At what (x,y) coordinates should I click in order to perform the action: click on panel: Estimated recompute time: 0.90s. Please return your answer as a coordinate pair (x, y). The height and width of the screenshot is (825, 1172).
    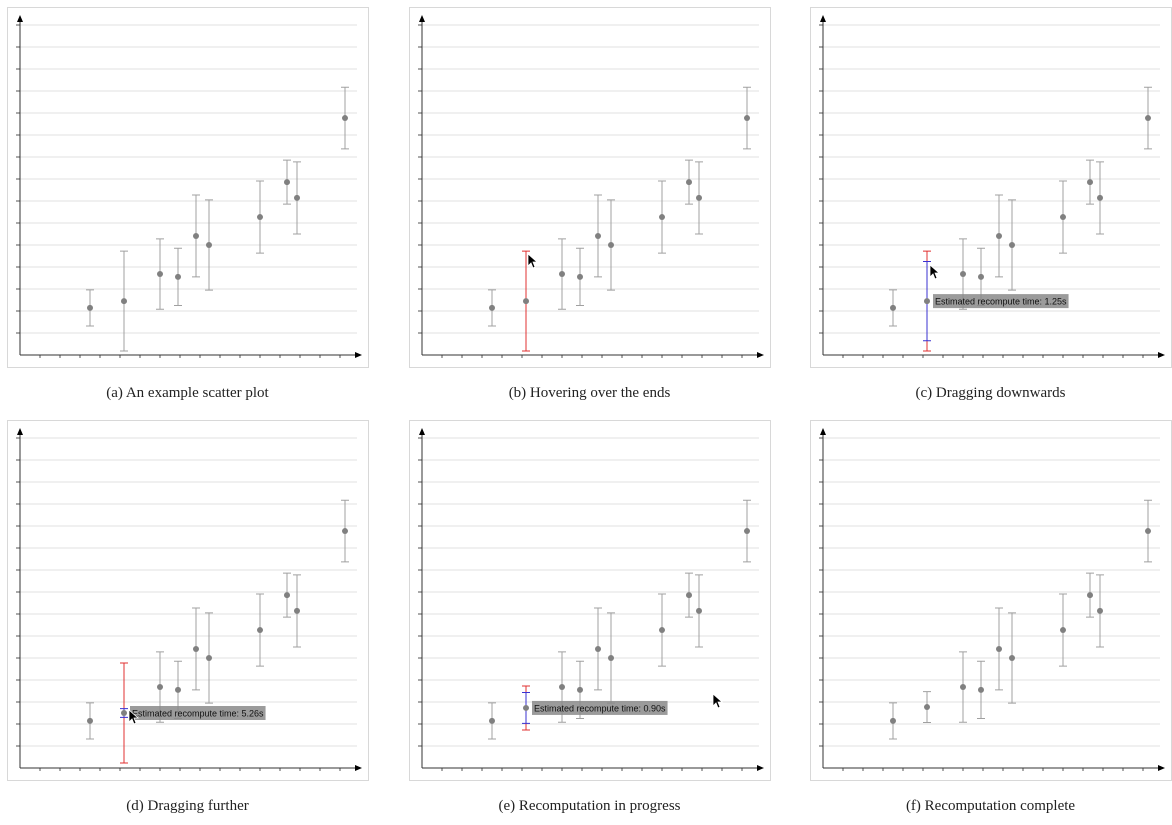
    Looking at the image, I should click on (590, 600).